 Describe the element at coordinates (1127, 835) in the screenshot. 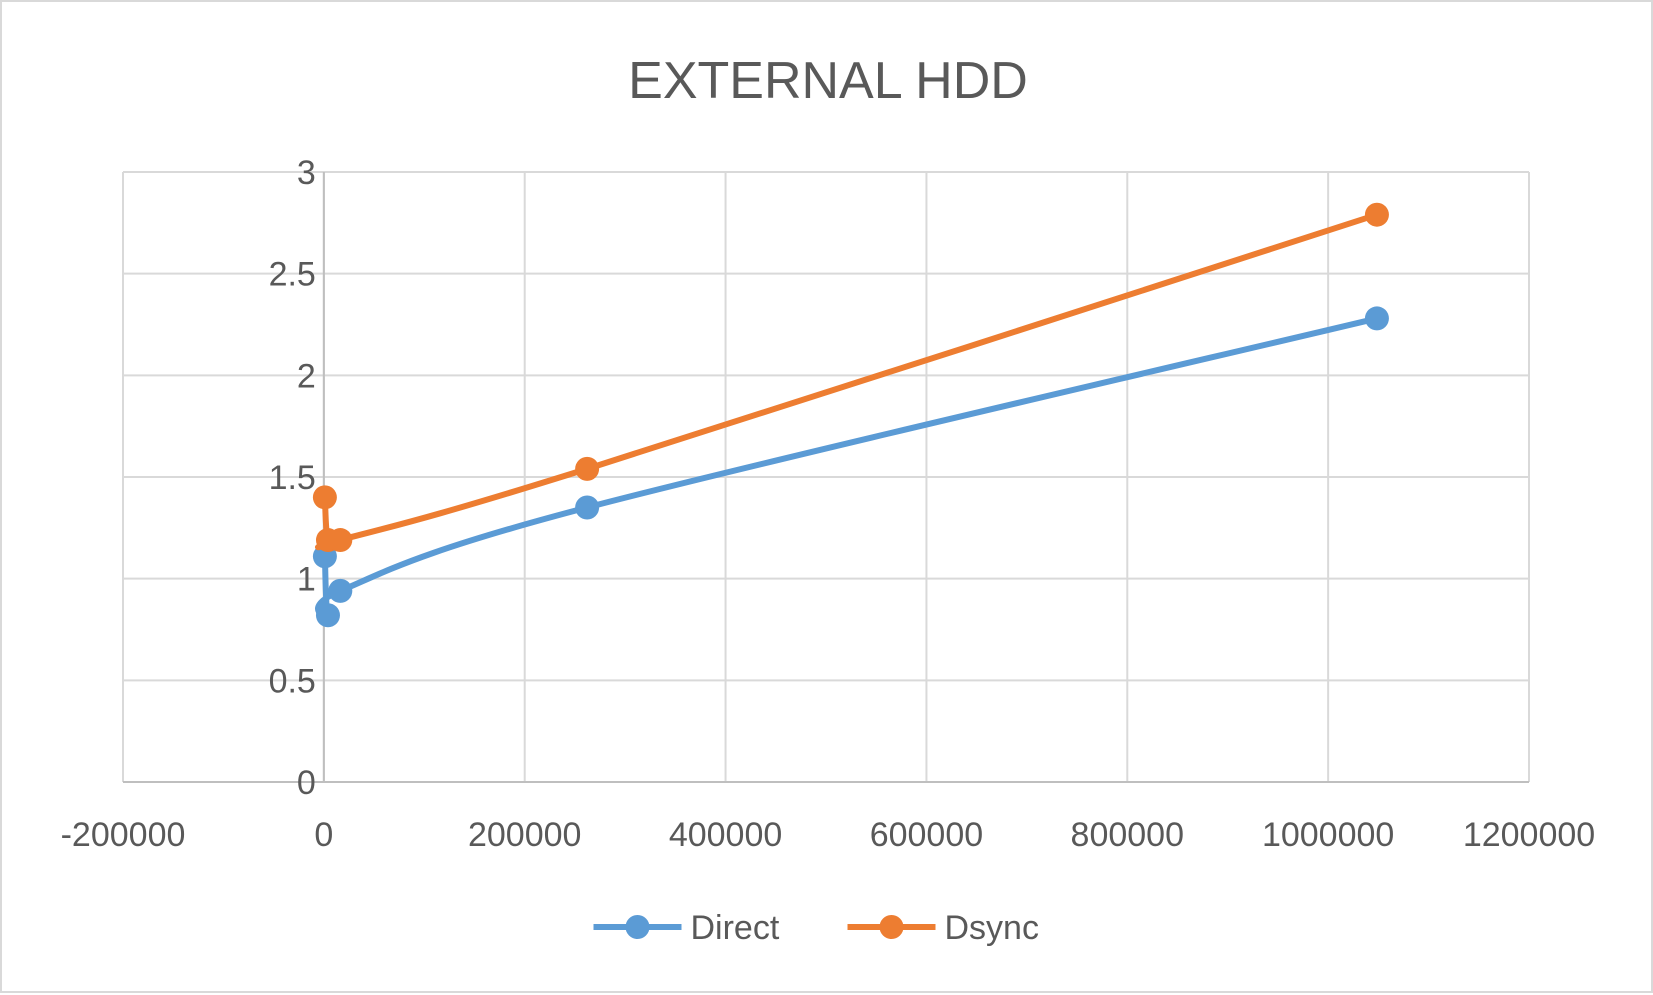

I see `x-tick-label: 800000` at that location.